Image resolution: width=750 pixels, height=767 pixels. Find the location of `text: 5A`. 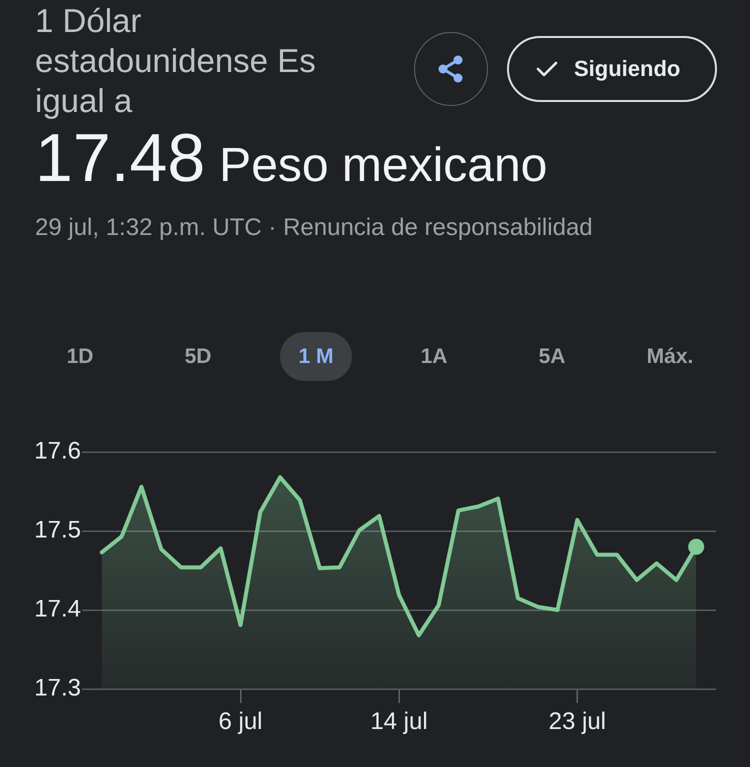

text: 5A is located at coordinates (552, 356).